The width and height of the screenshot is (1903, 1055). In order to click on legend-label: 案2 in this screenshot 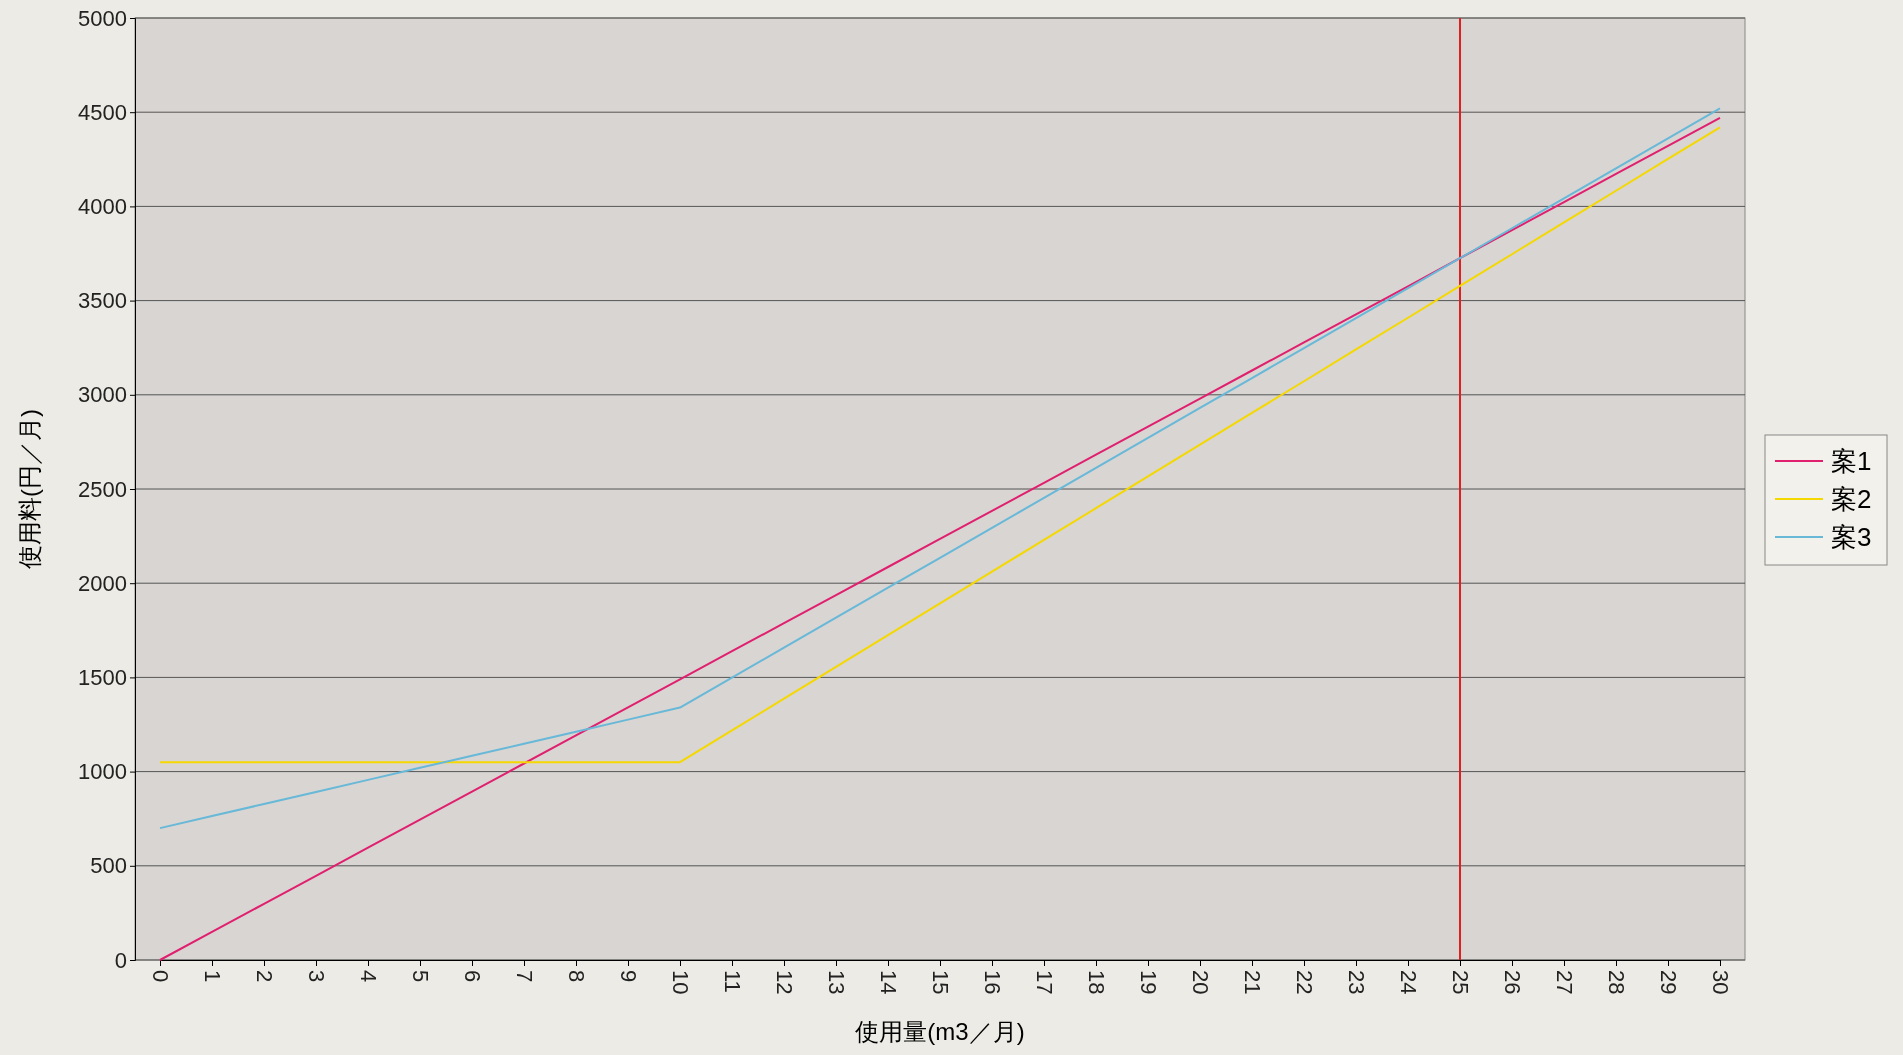, I will do `click(1851, 499)`.